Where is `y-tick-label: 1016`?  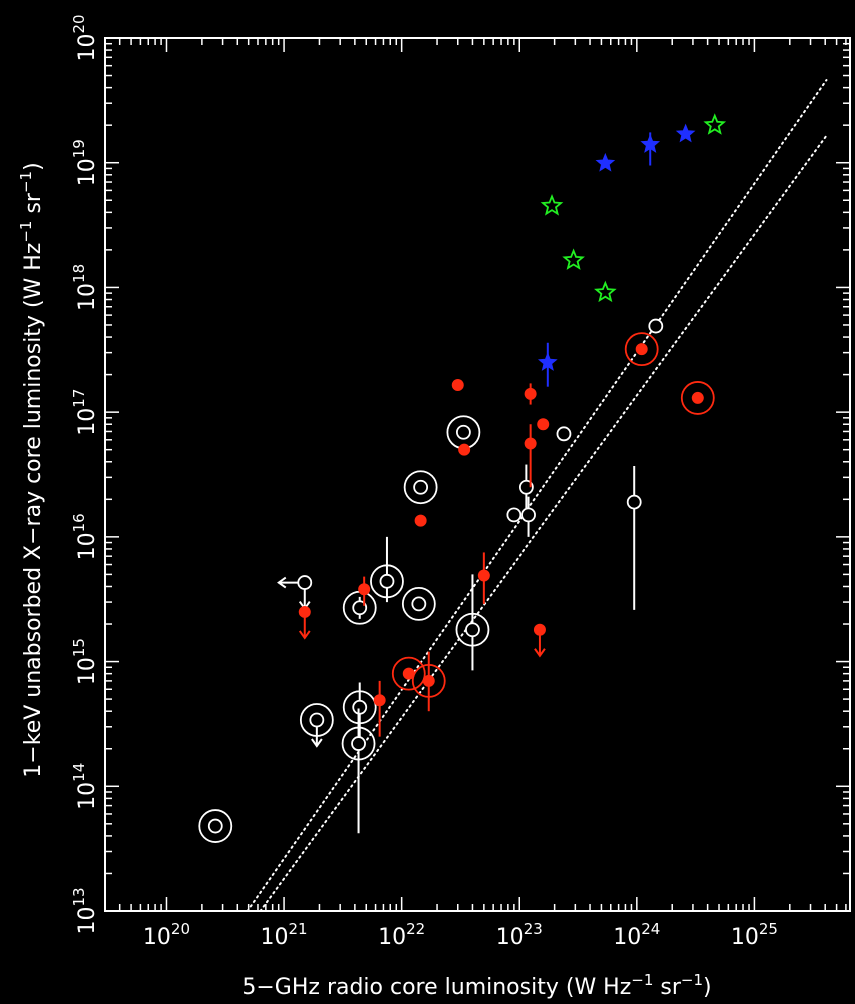 y-tick-label: 1016 is located at coordinates (85, 536).